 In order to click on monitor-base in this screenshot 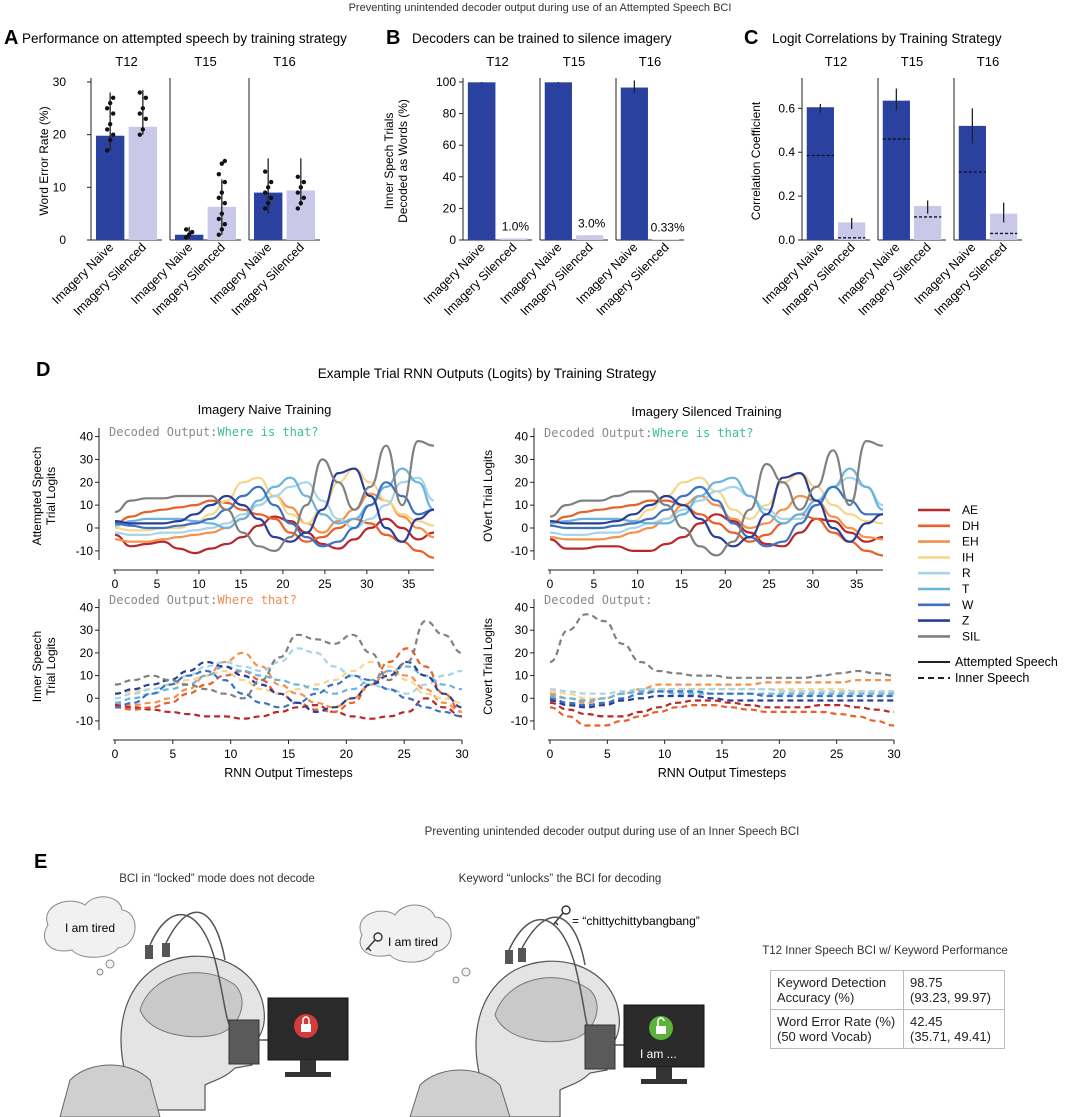, I will do `click(308, 1074)`.